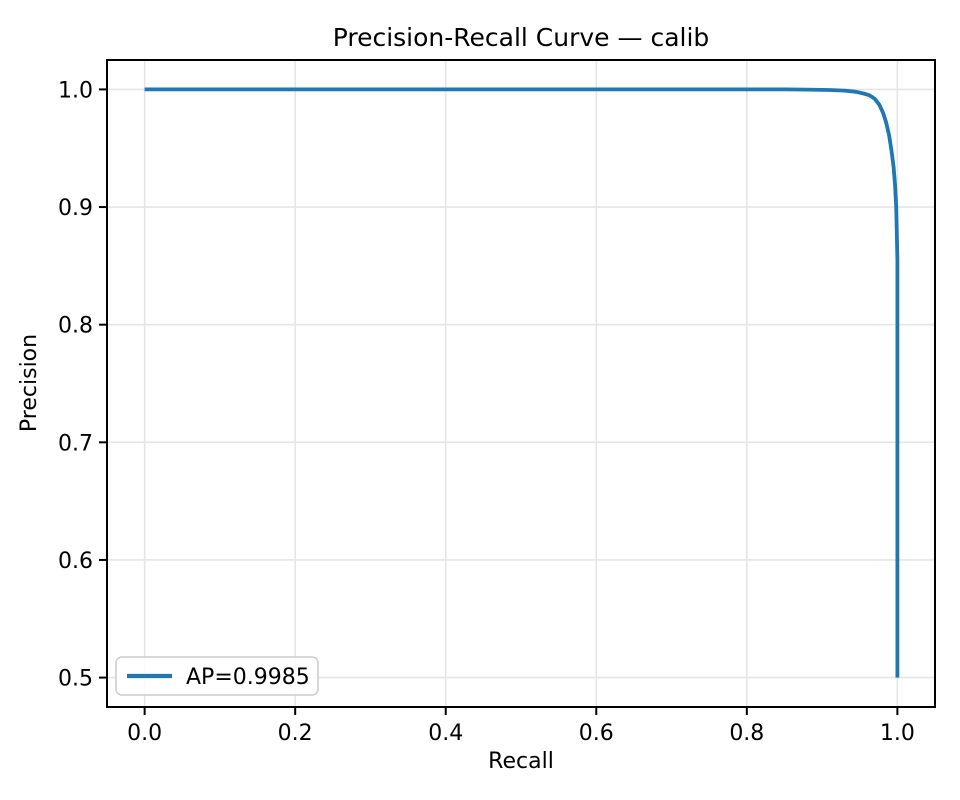 The height and width of the screenshot is (800, 960). I want to click on y-tick-label: 0.9, so click(75, 208).